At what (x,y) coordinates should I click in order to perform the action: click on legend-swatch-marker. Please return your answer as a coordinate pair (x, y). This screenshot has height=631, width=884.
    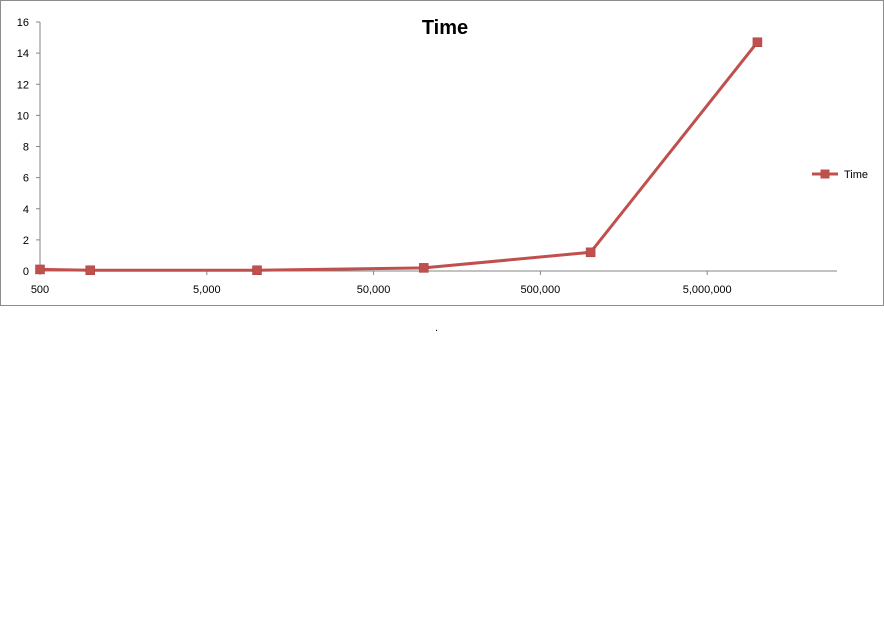
    Looking at the image, I should click on (825, 174).